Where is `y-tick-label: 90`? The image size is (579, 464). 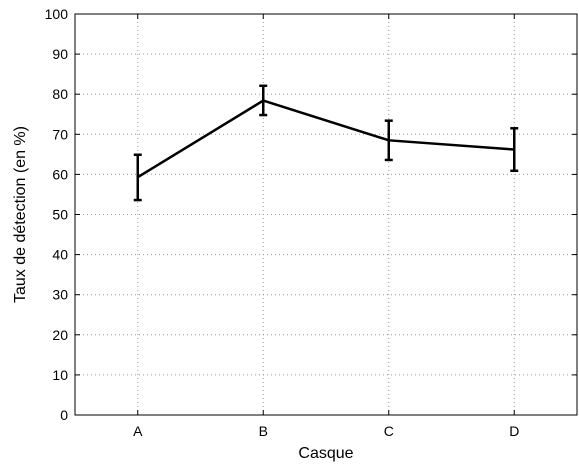
y-tick-label: 90 is located at coordinates (60, 54).